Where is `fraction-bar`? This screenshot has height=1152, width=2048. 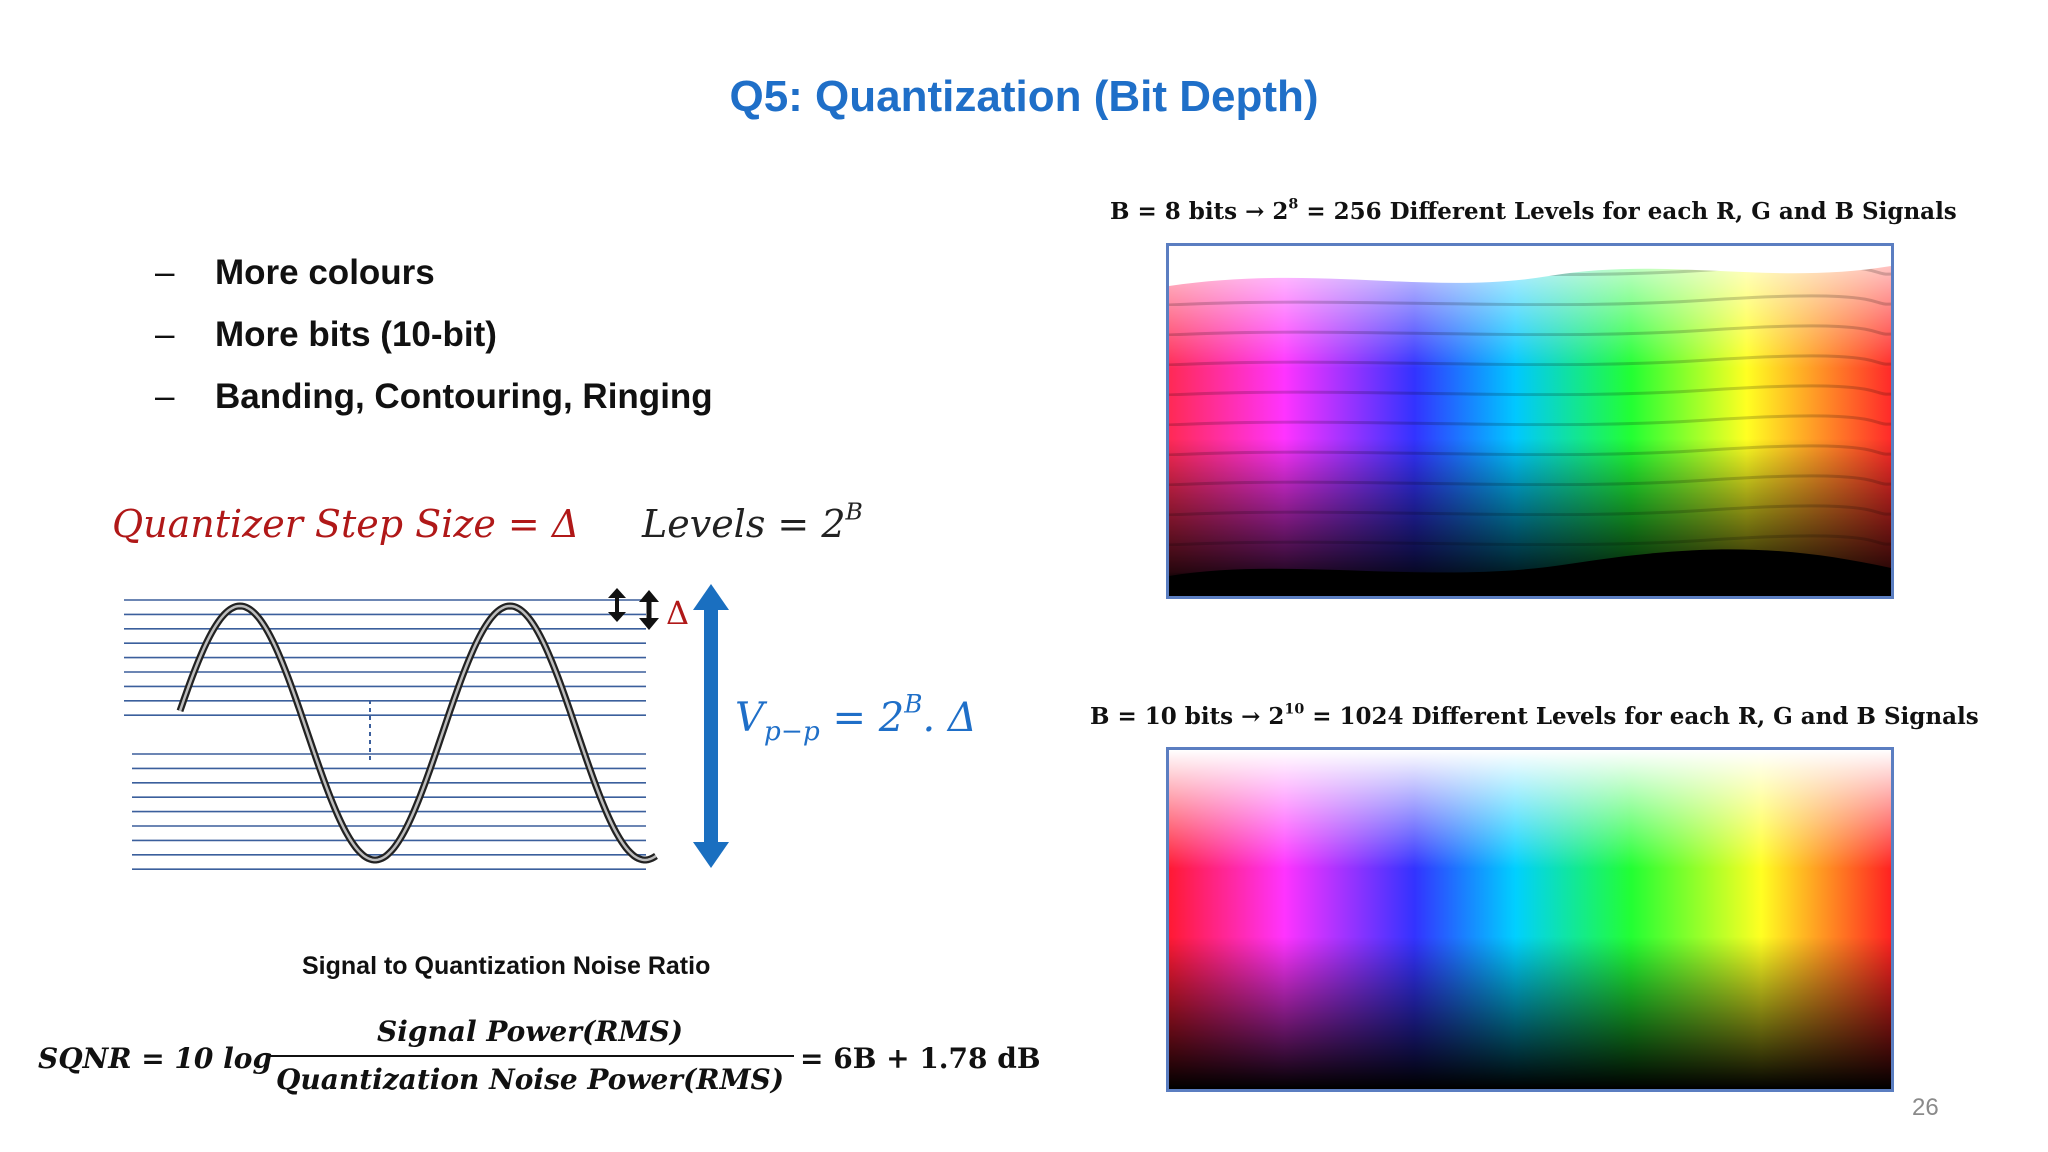
fraction-bar is located at coordinates (530, 1056).